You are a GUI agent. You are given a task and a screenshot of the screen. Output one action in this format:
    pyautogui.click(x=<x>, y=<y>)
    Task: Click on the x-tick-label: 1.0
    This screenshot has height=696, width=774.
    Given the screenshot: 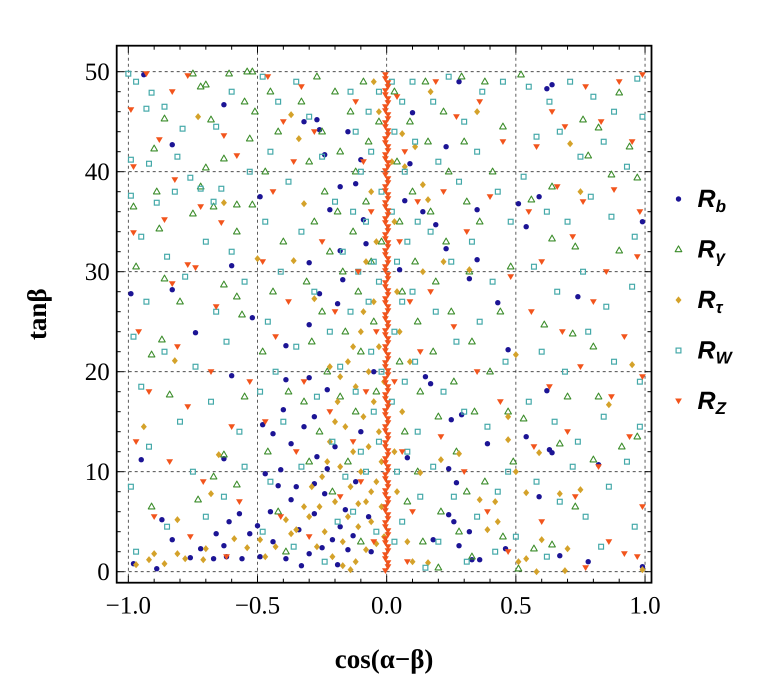 What is the action you would take?
    pyautogui.click(x=645, y=606)
    